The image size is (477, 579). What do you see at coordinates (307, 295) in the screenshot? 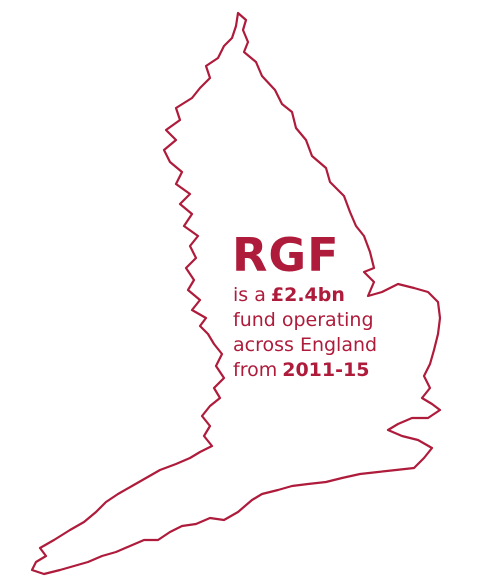
I see `highlight: £2.4bn` at bounding box center [307, 295].